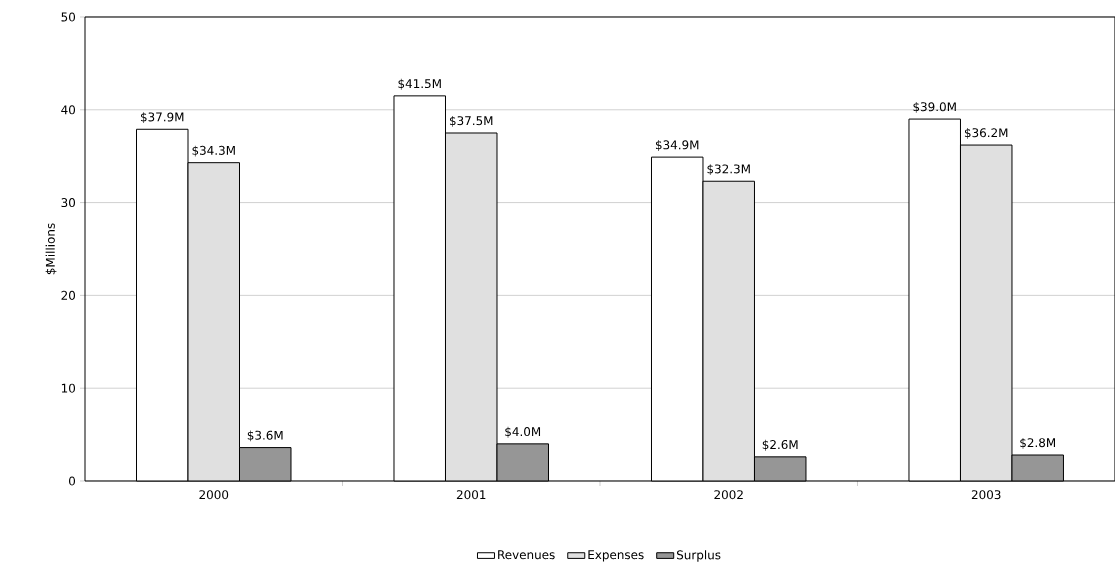  What do you see at coordinates (471, 121) in the screenshot?
I see `data-label: $37.5M` at bounding box center [471, 121].